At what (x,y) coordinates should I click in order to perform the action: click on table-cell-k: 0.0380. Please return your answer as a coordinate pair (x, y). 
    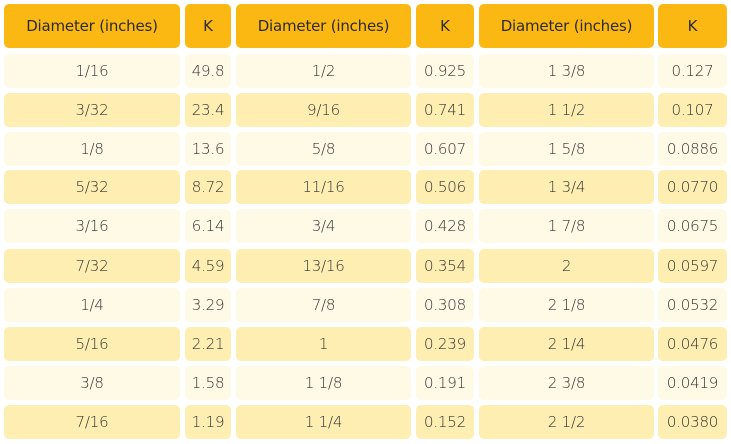
    Looking at the image, I should click on (692, 422).